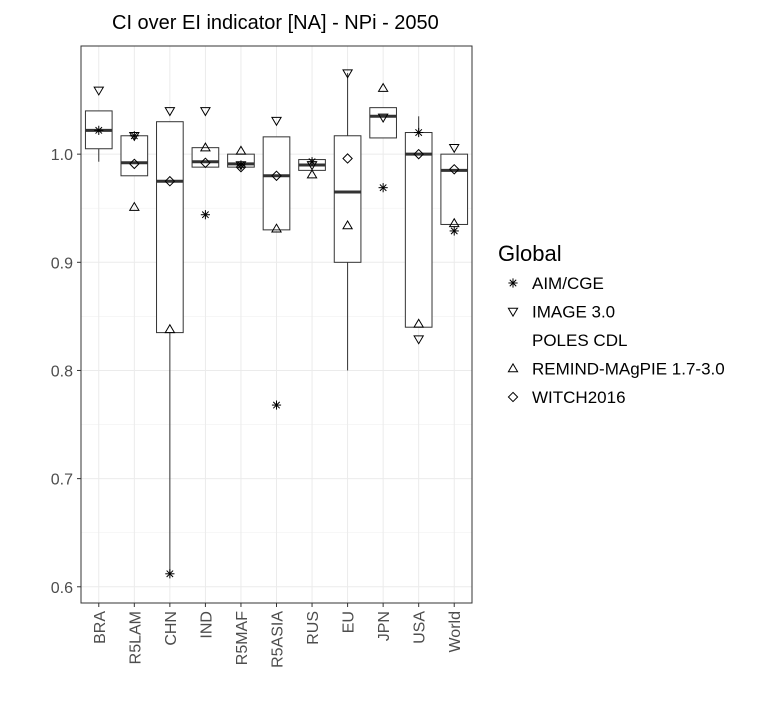  I want to click on box-IND, so click(205, 157).